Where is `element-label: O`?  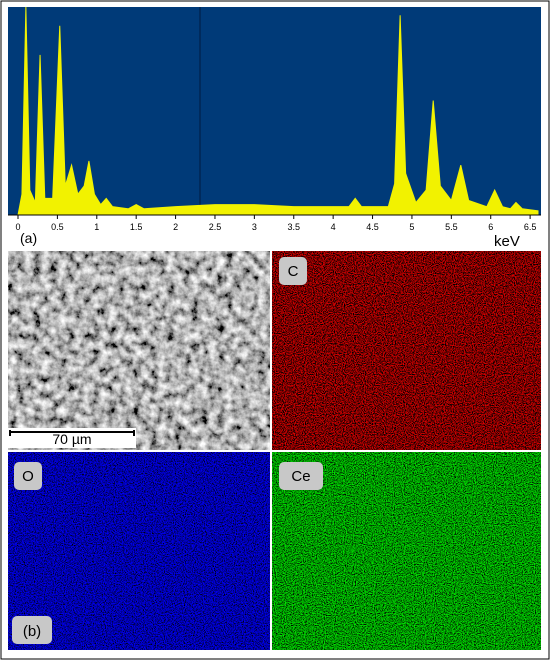
element-label: O is located at coordinates (28, 476).